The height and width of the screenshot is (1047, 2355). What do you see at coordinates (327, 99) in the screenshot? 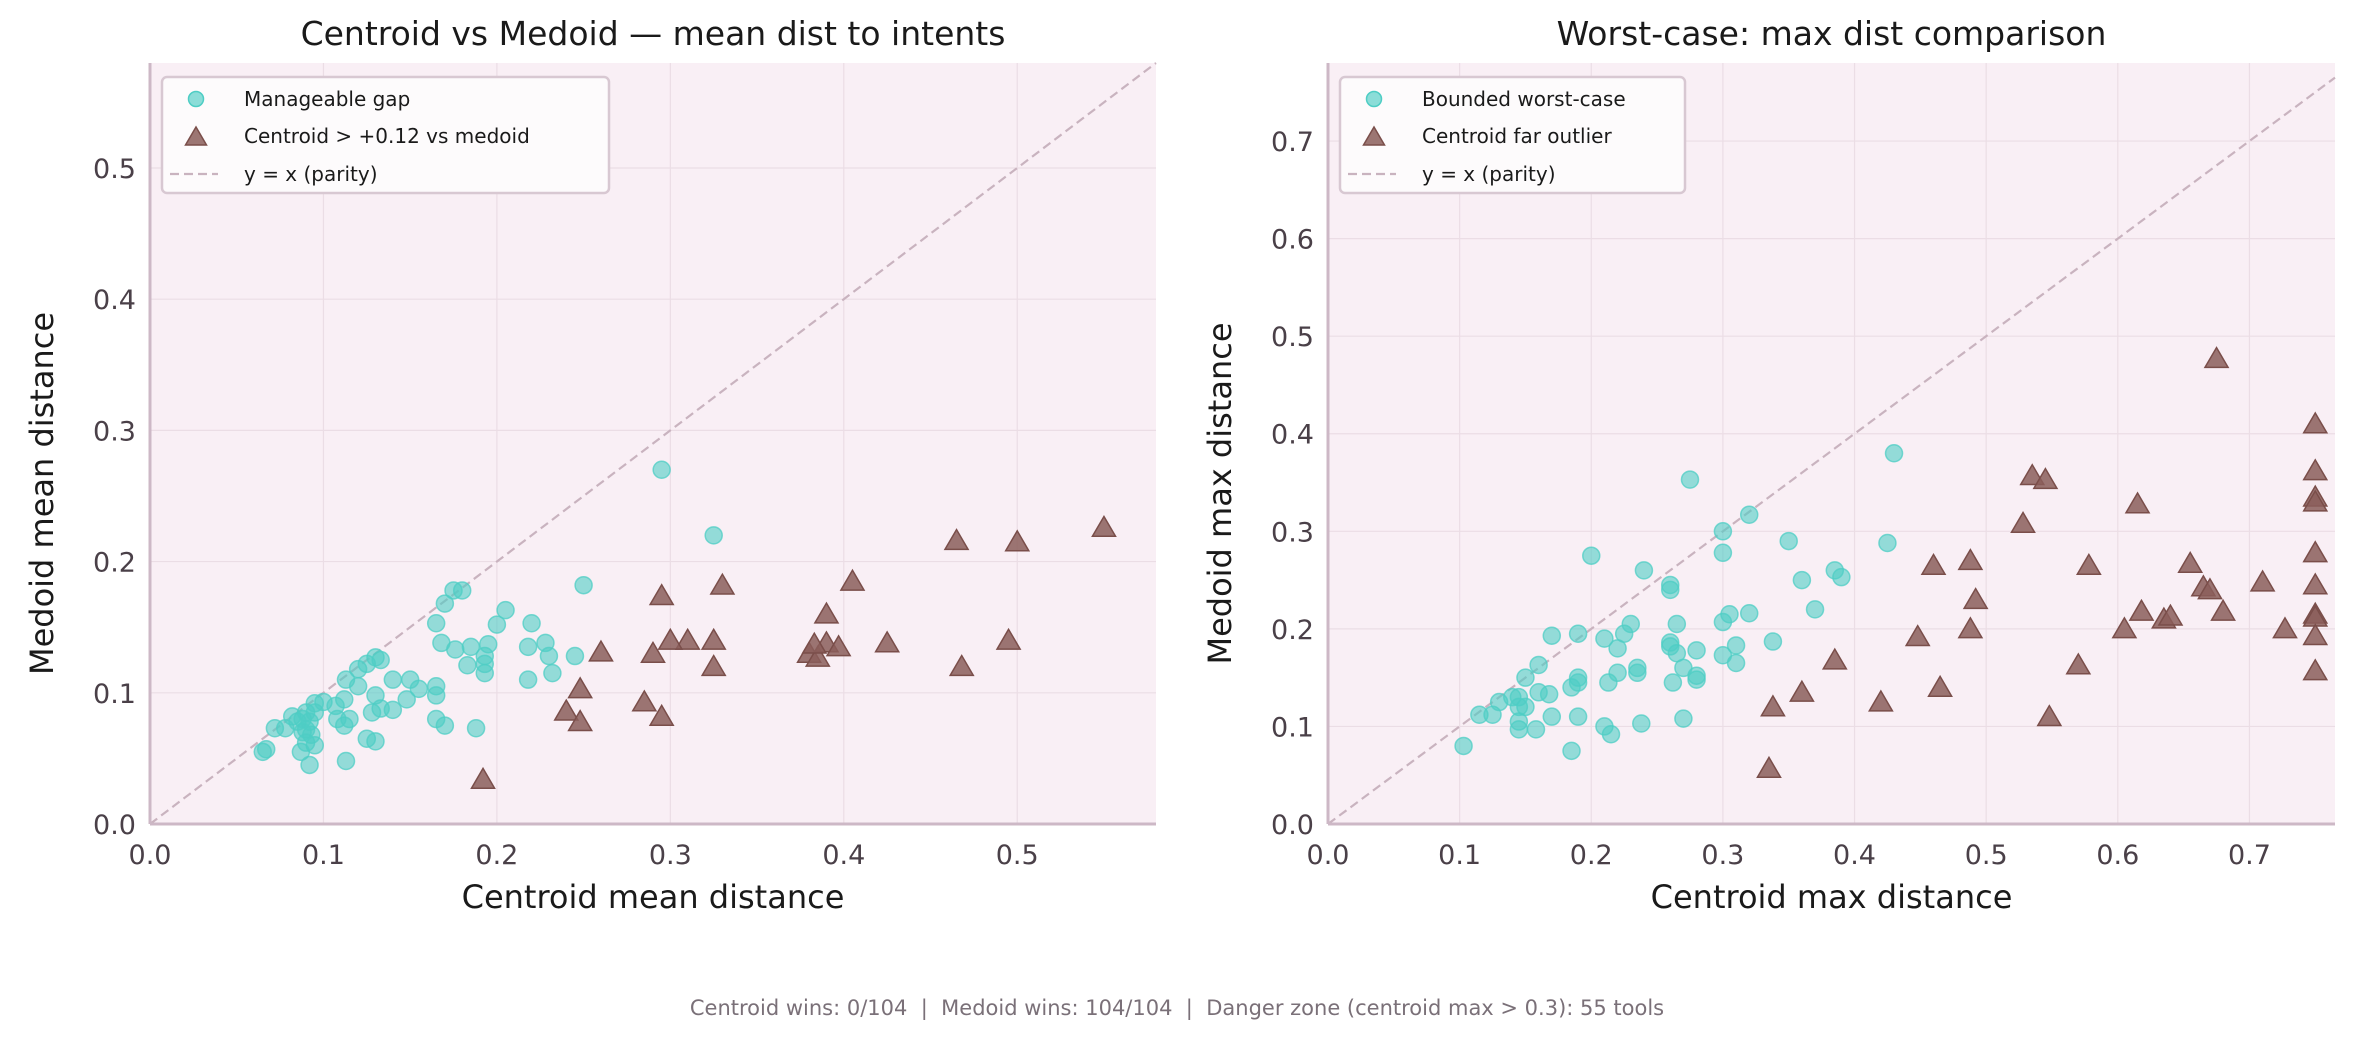
I see `legend-label: Manageable gap` at bounding box center [327, 99].